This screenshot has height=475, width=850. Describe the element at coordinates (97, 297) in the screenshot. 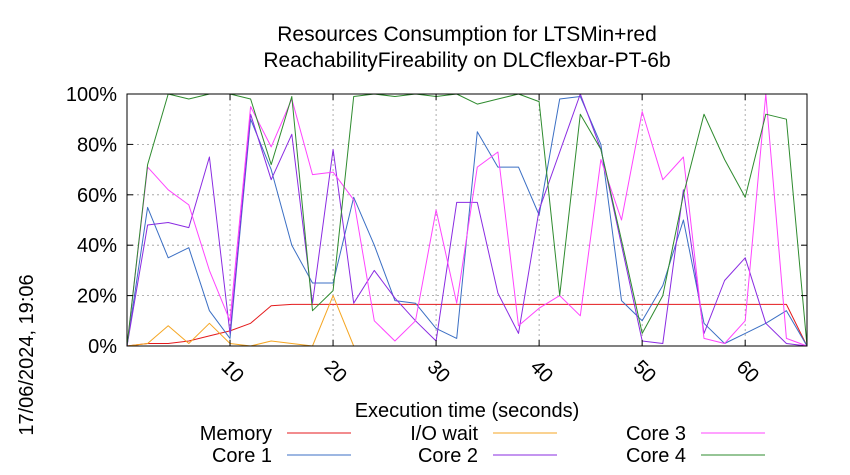

I see `y-tick-label: 20%` at that location.